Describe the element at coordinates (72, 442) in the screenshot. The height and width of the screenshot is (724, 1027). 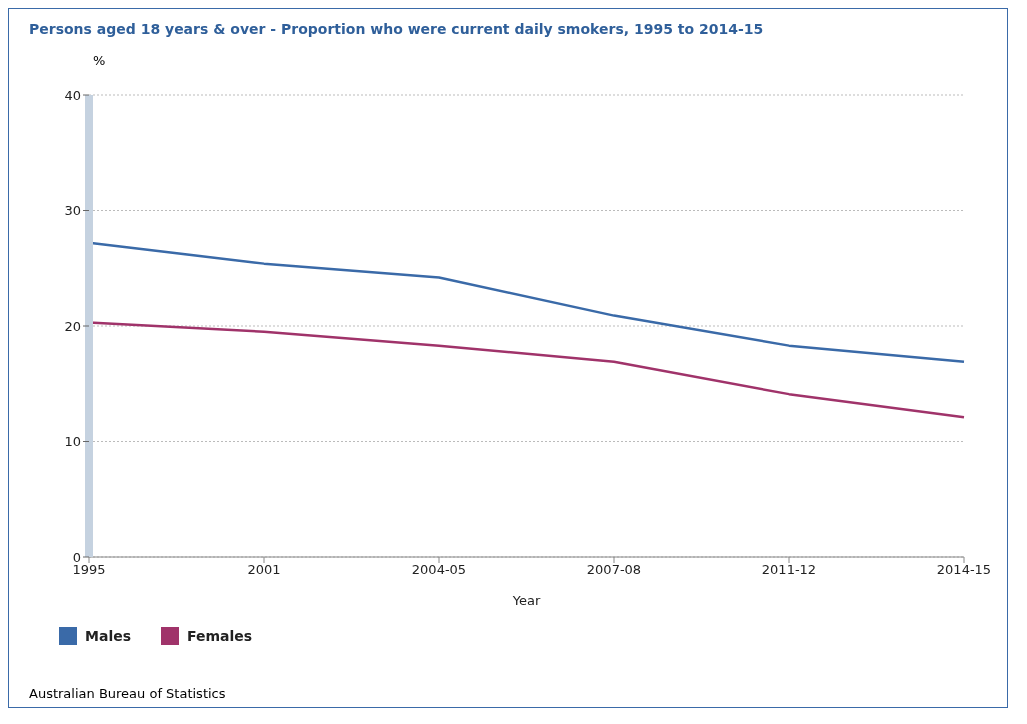
I see `y-tick-label: 10` at that location.